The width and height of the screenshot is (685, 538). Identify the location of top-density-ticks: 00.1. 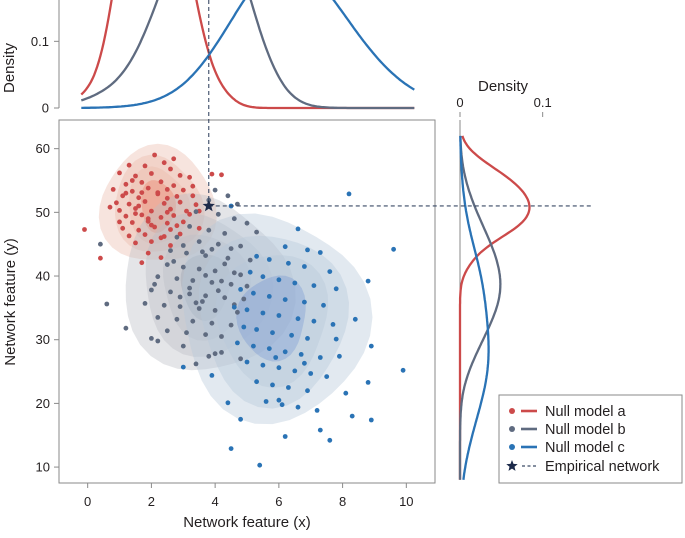
(45, 75).